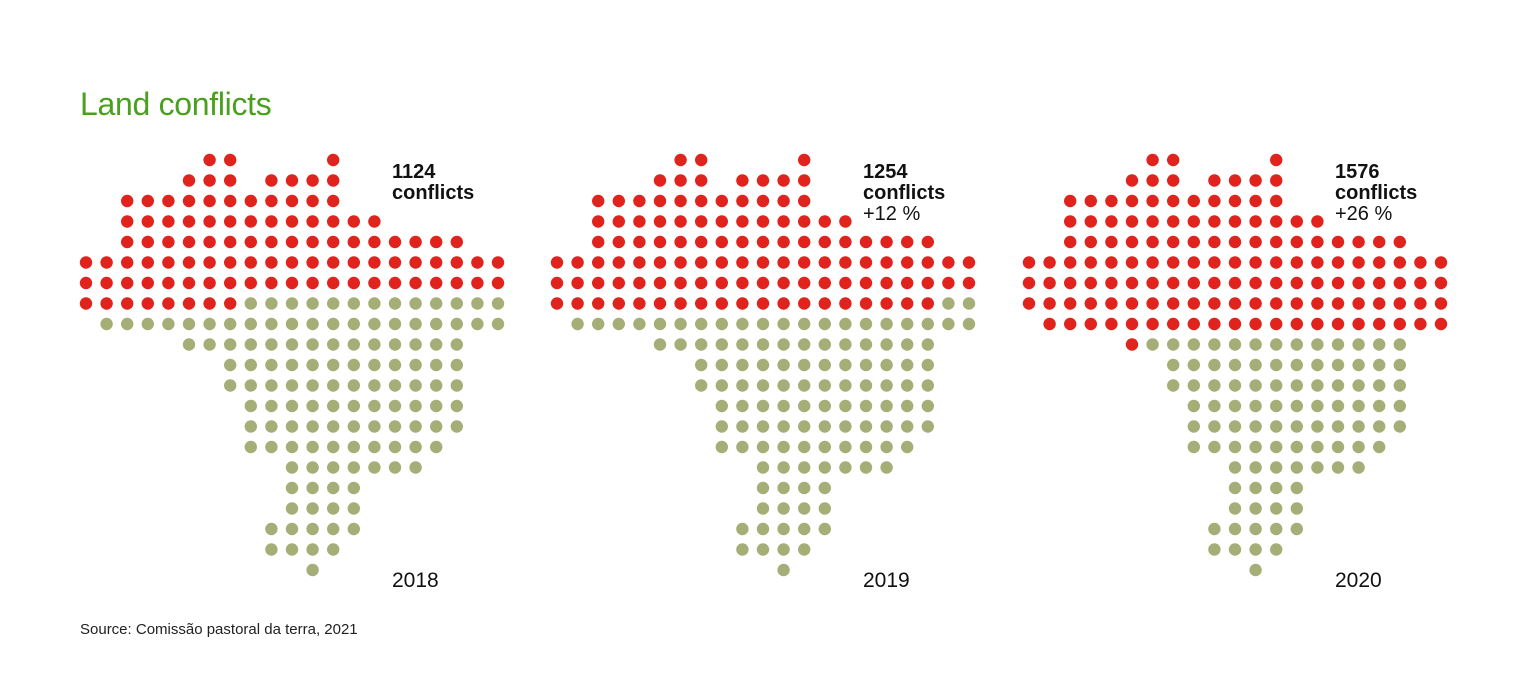  Describe the element at coordinates (414, 172) in the screenshot. I see `conflict-count: 1124` at that location.